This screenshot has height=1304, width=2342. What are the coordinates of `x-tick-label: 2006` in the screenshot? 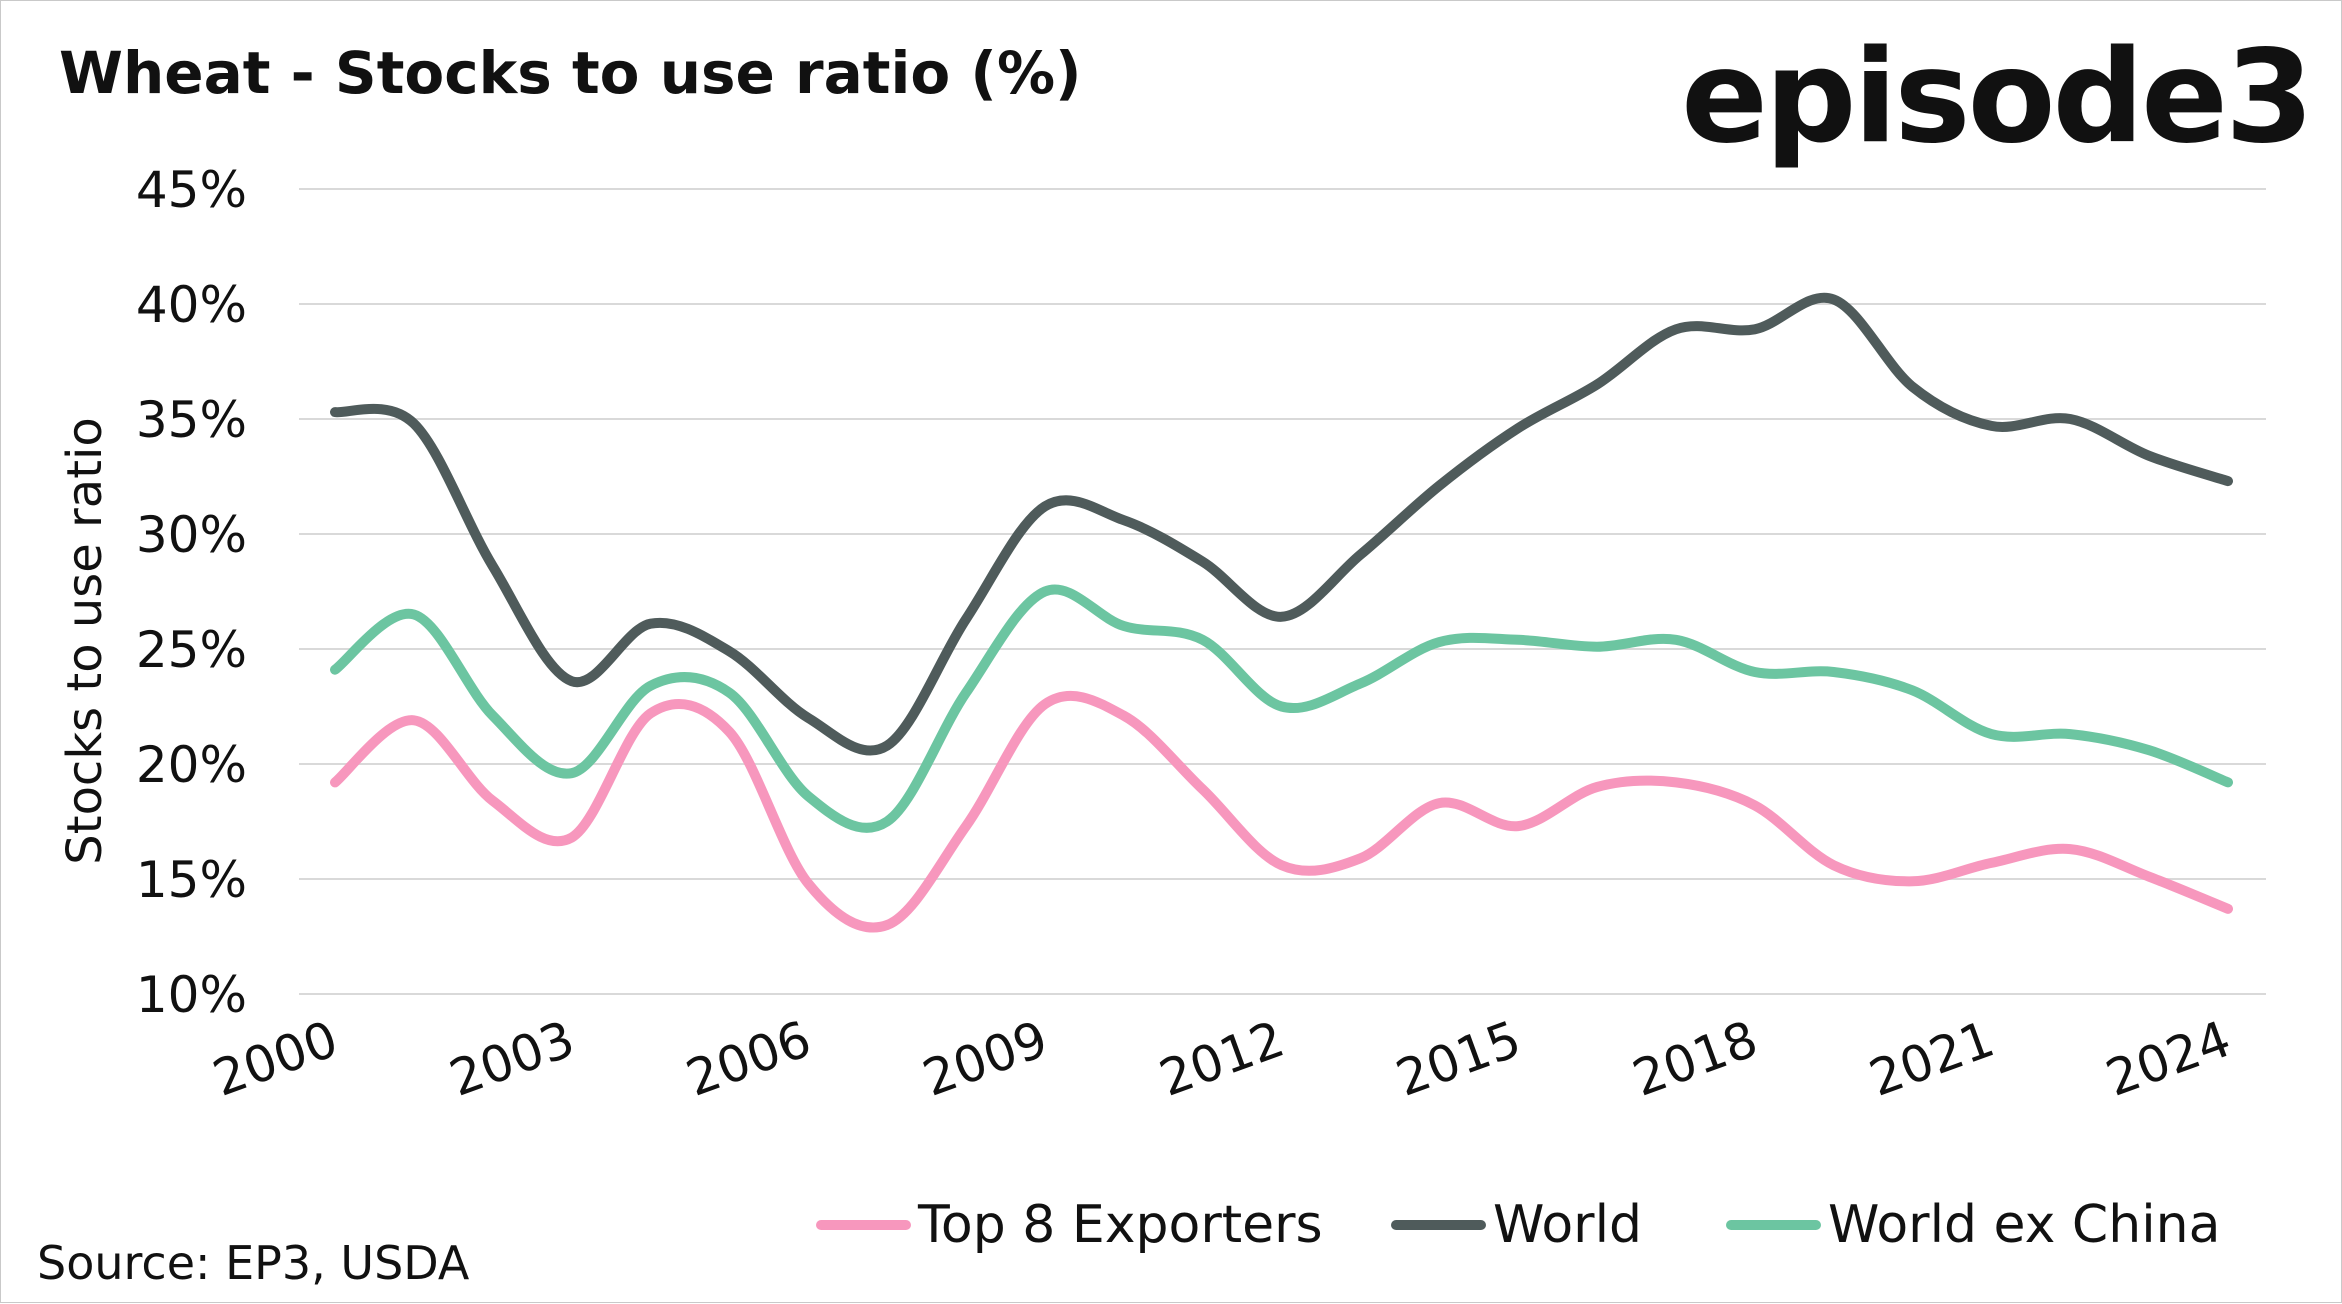 It's located at (748, 1059).